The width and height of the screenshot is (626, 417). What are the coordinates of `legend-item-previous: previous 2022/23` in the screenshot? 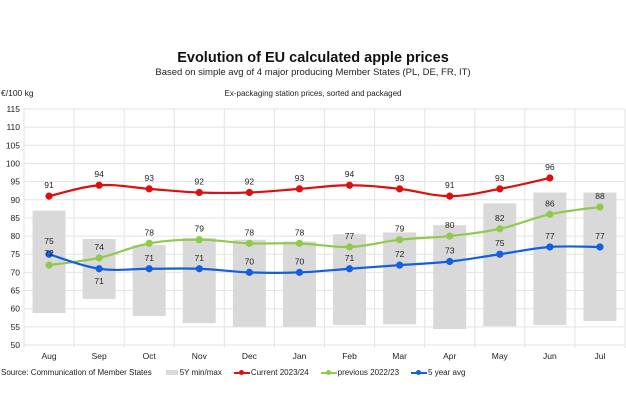 It's located at (360, 372).